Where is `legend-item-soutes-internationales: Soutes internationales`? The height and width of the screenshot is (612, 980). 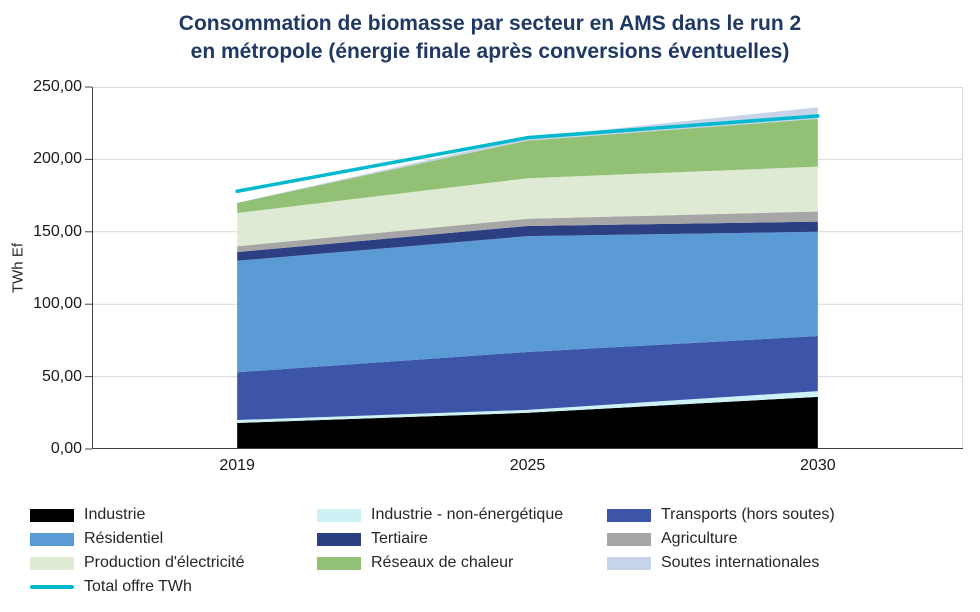 legend-item-soutes-internationales: Soutes internationales is located at coordinates (721, 563).